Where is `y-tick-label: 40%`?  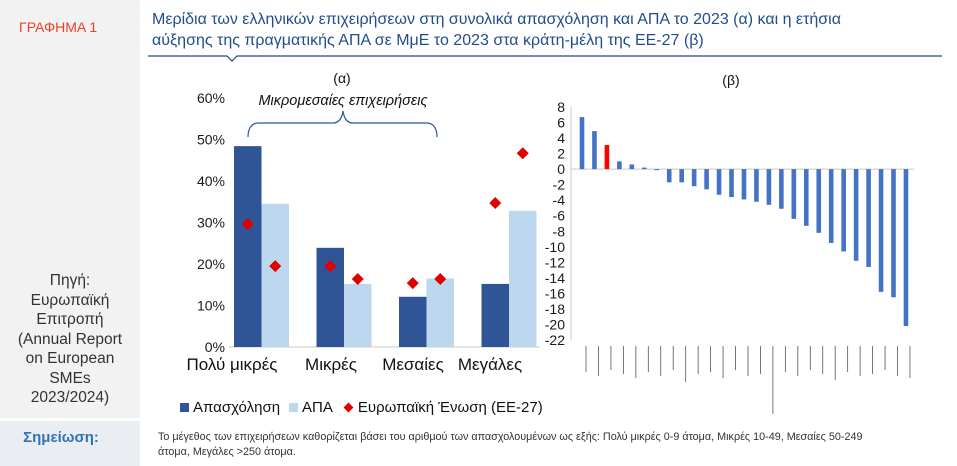
y-tick-label: 40% is located at coordinates (211, 181).